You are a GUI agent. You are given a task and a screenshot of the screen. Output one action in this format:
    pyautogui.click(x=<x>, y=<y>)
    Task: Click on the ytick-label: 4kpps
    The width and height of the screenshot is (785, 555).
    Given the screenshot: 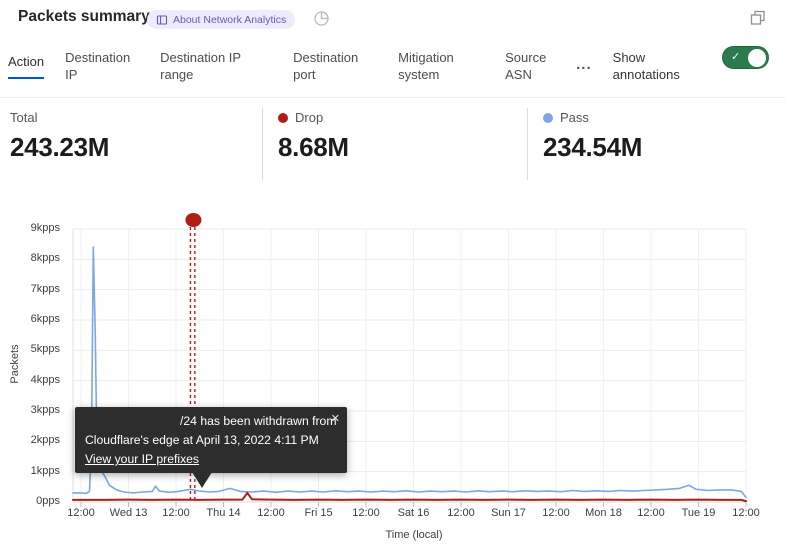 What is the action you would take?
    pyautogui.click(x=45, y=379)
    